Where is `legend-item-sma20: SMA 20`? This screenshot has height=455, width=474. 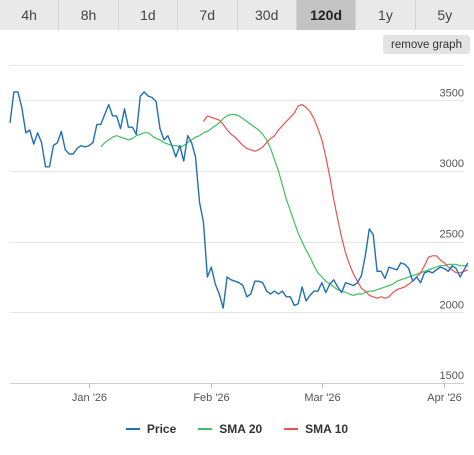 legend-item-sma20: SMA 20 is located at coordinates (230, 429).